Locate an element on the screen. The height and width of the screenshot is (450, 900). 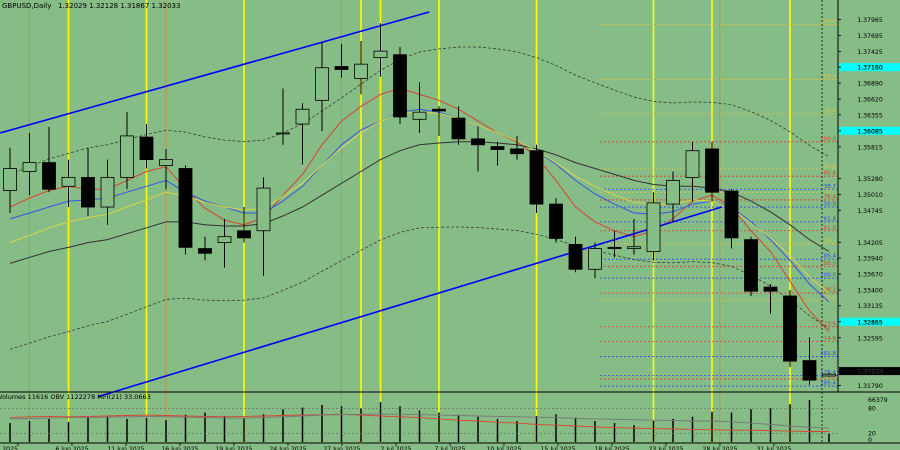
time-label-2: 11 Jun 2025 is located at coordinates (125, 448).